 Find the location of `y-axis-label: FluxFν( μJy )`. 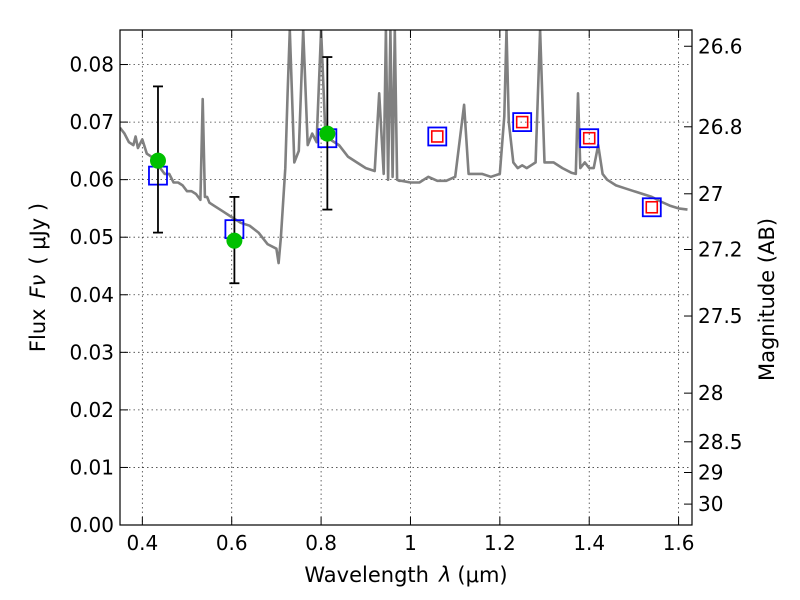

y-axis-label: FluxFν( μJy ) is located at coordinates (38, 277).